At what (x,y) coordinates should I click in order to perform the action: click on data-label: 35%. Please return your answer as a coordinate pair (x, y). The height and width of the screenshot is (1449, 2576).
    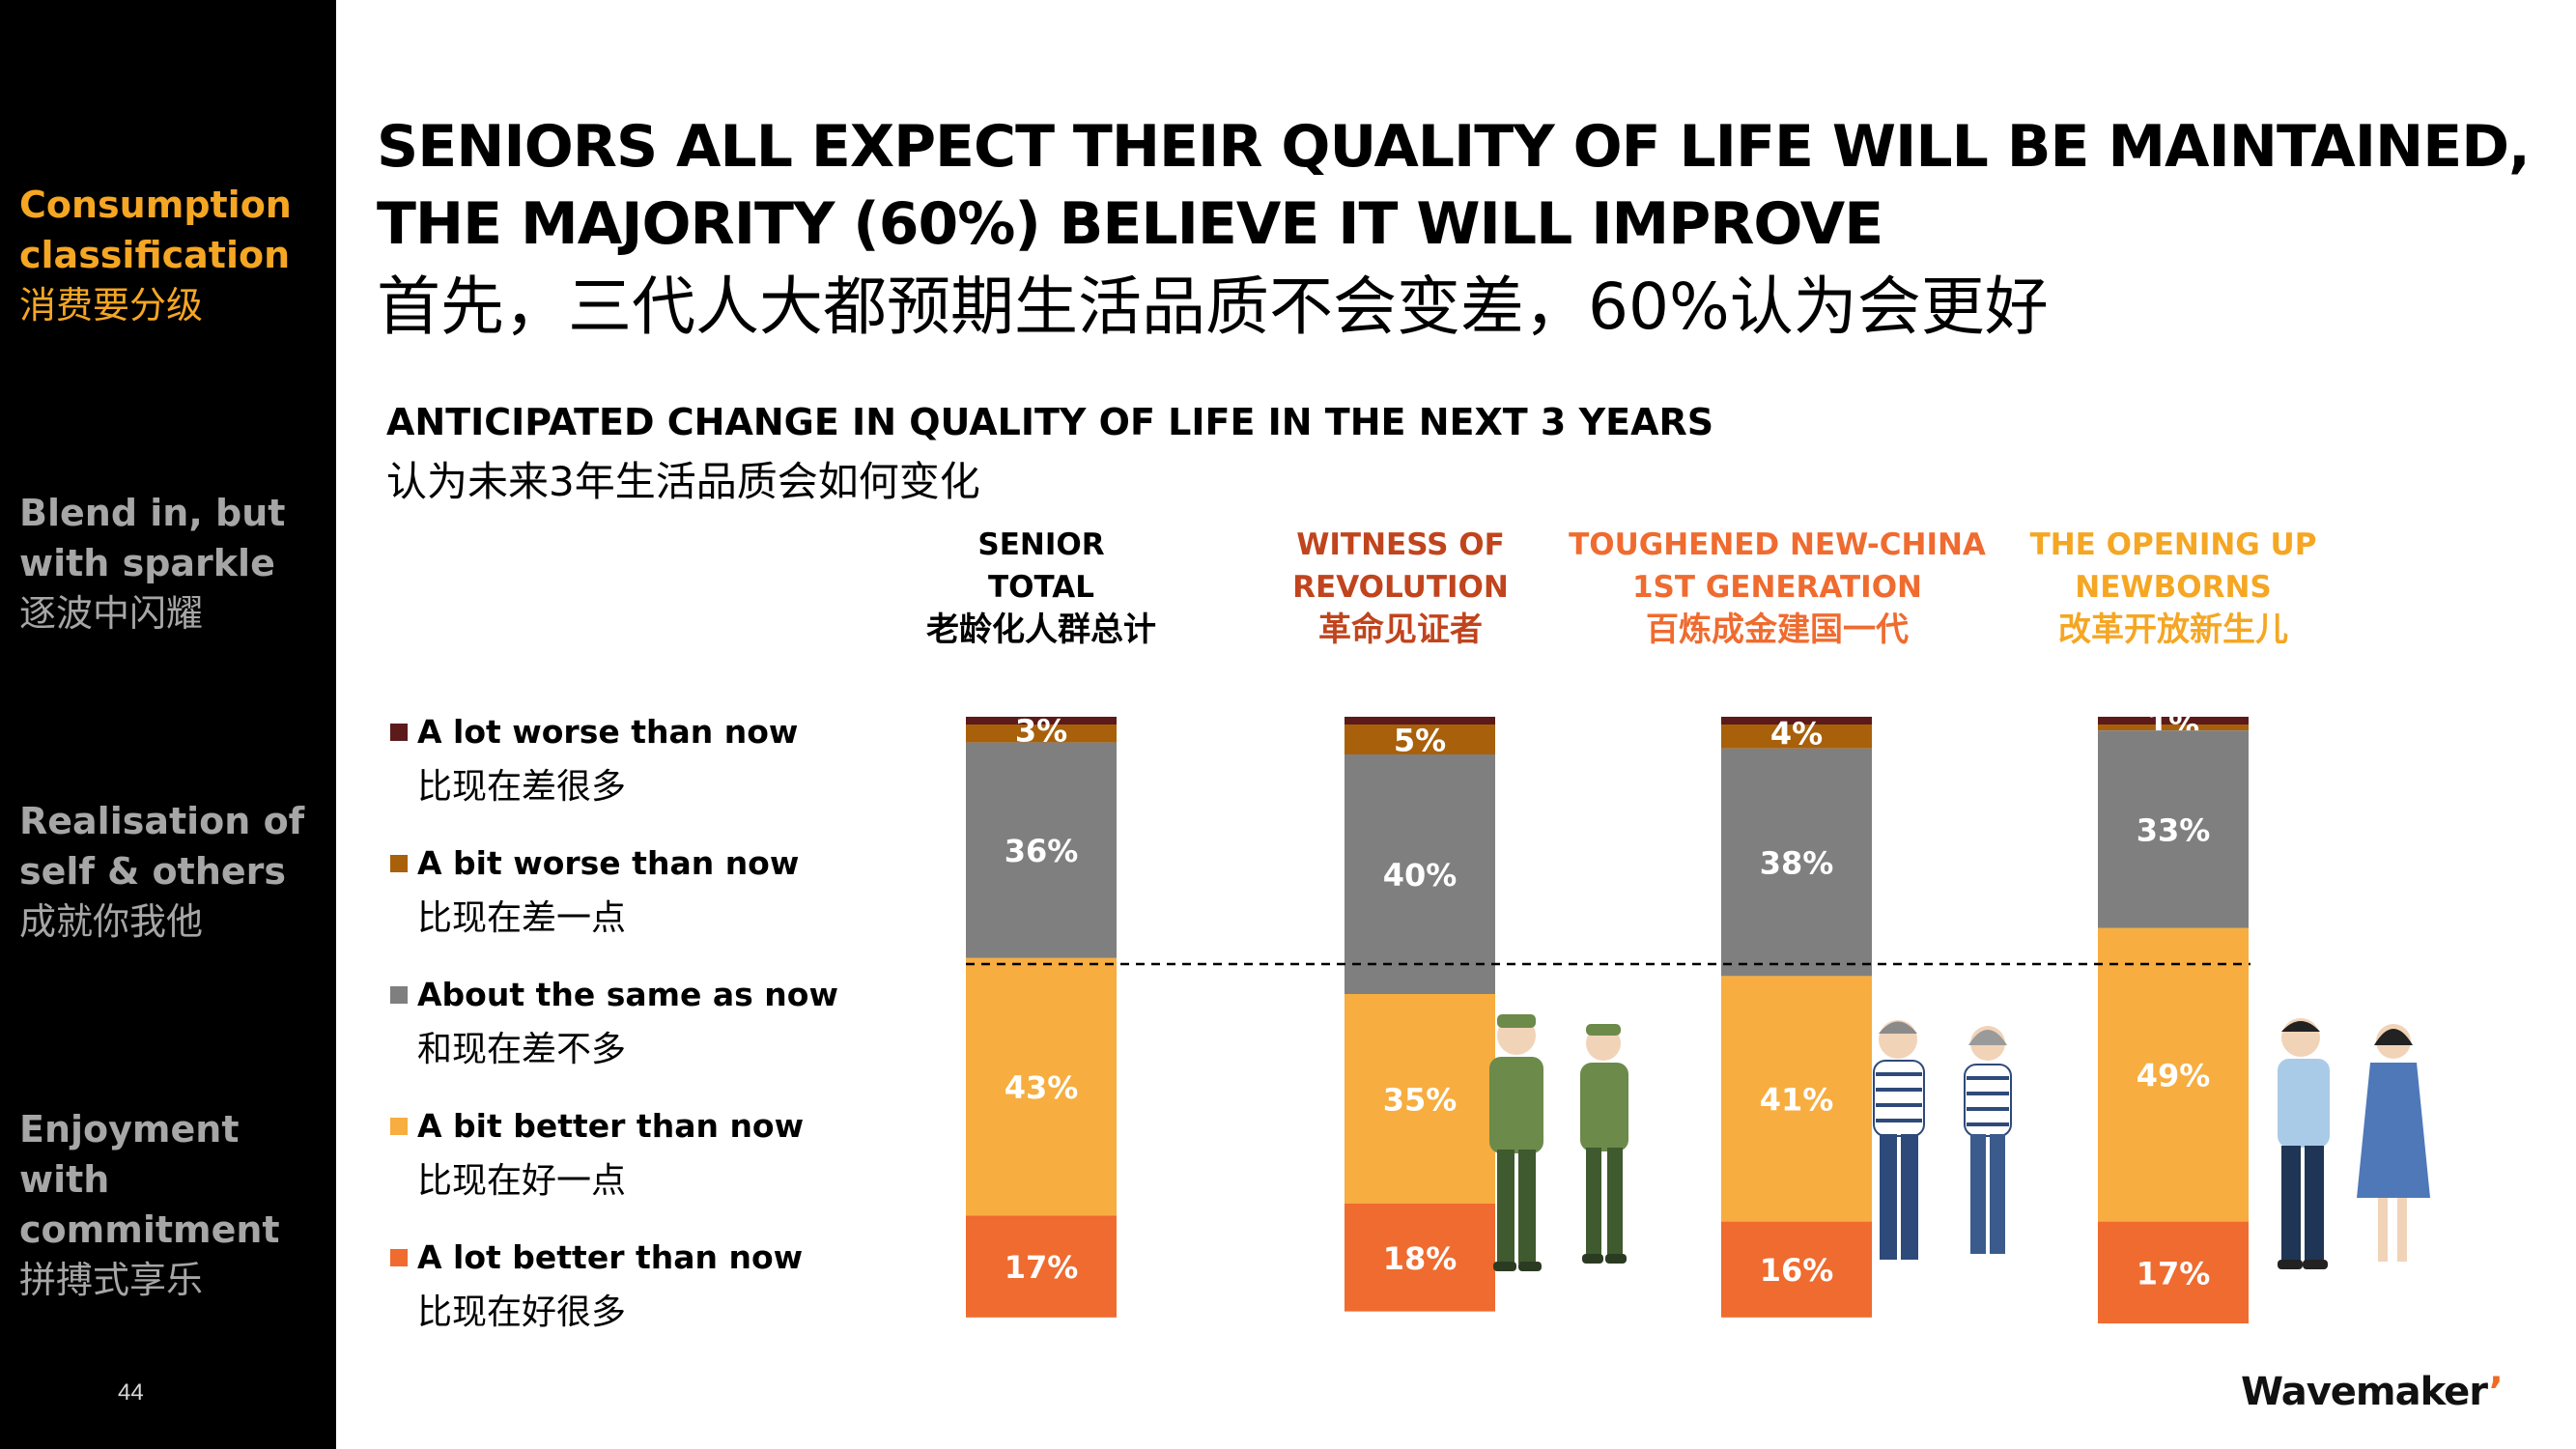
    Looking at the image, I should click on (1420, 1100).